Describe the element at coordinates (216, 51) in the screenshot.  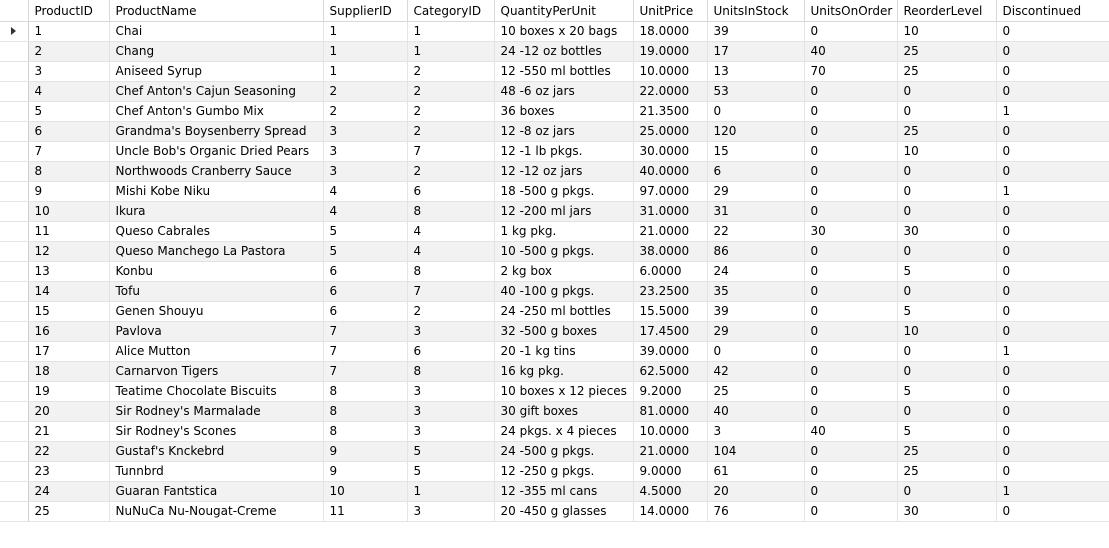
I see `cell-productname: Chang` at that location.